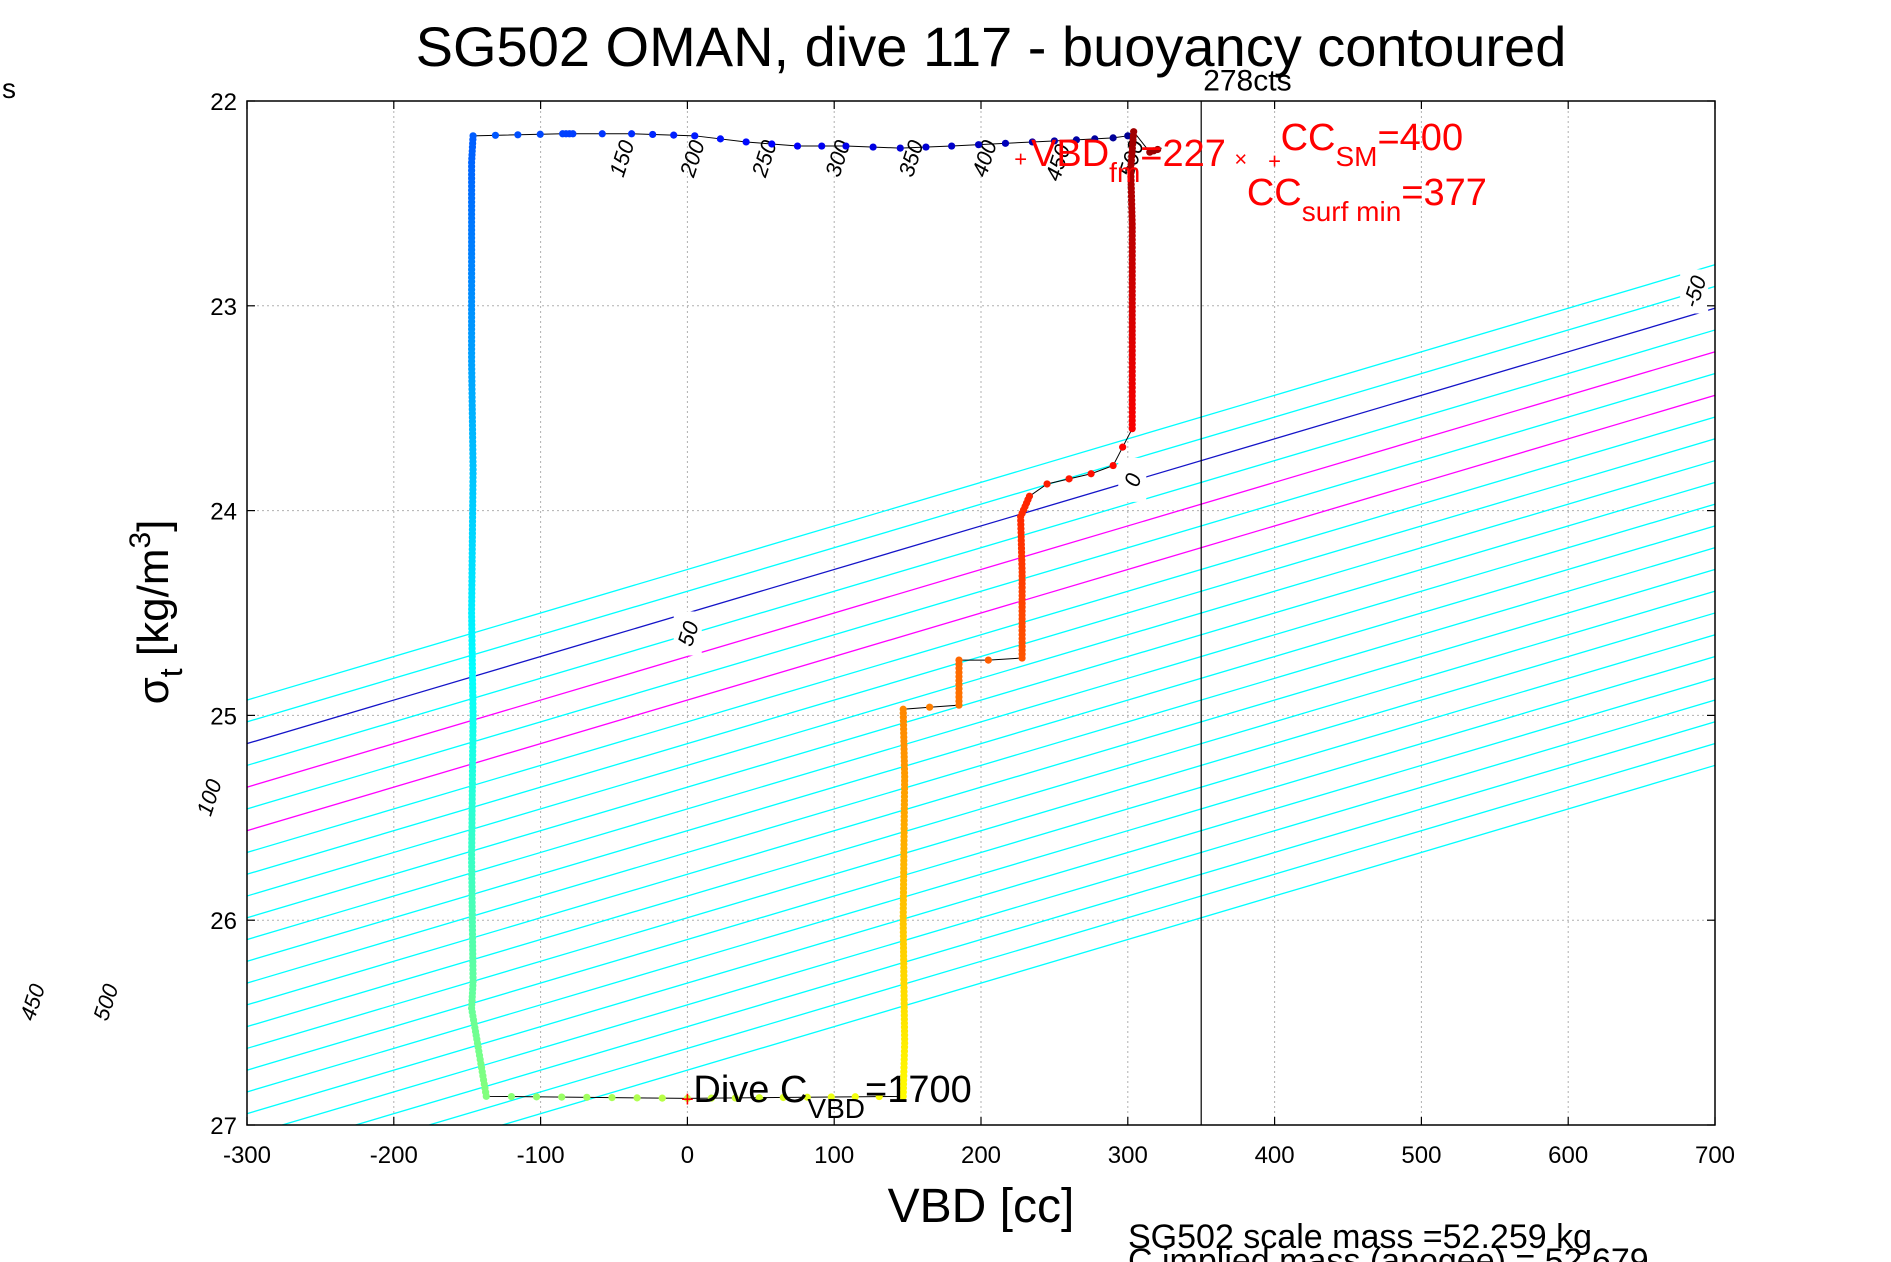 This screenshot has height=1262, width=1891. What do you see at coordinates (223, 512) in the screenshot?
I see `y-tick-label: 24` at bounding box center [223, 512].